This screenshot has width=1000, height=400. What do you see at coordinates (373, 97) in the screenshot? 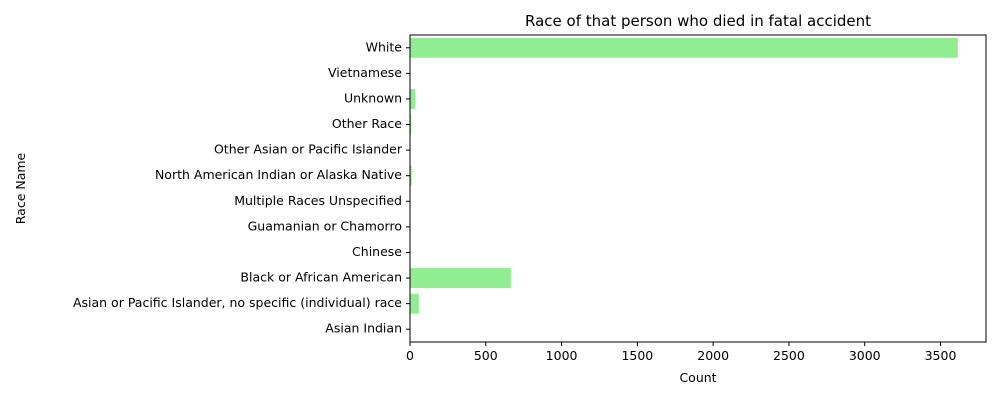
I see `y-tick-label-9: Unknown` at bounding box center [373, 97].